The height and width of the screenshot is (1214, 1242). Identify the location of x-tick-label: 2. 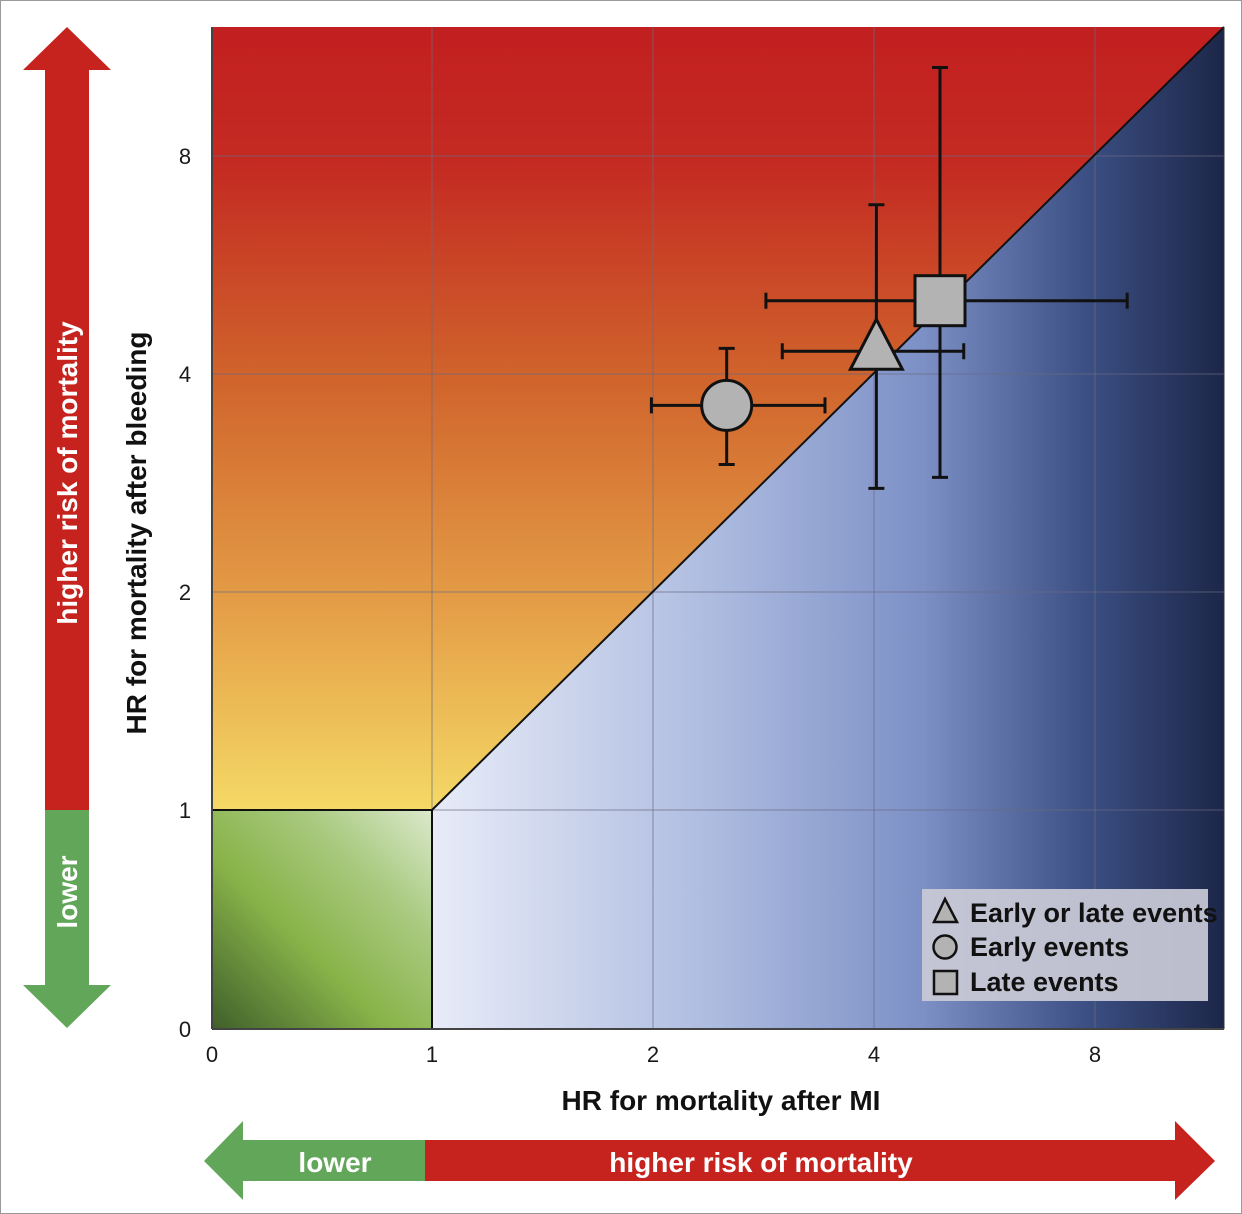
(653, 1054).